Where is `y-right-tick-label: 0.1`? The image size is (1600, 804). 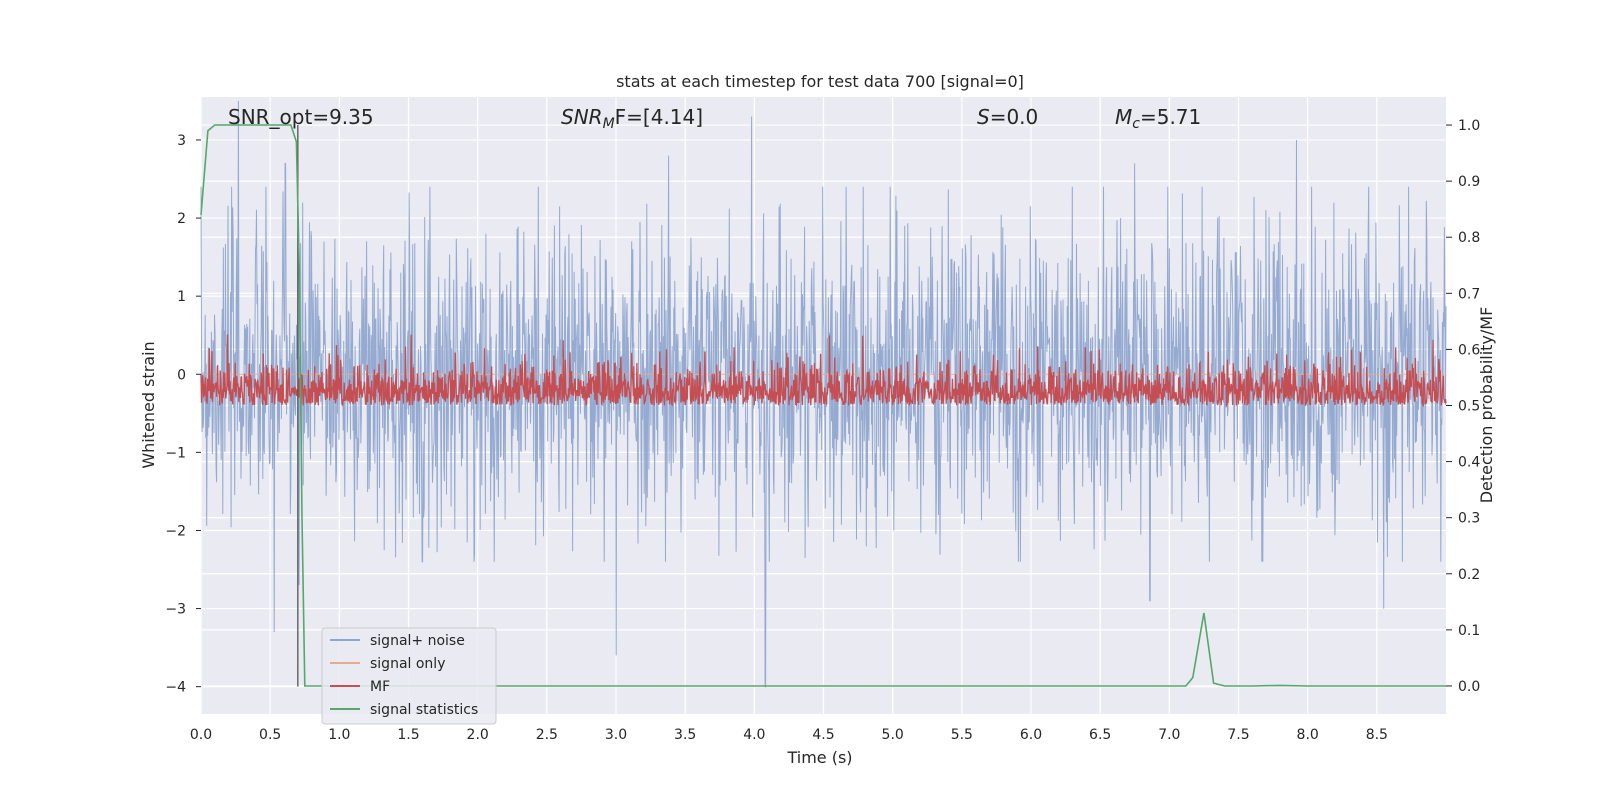
y-right-tick-label: 0.1 is located at coordinates (1469, 631).